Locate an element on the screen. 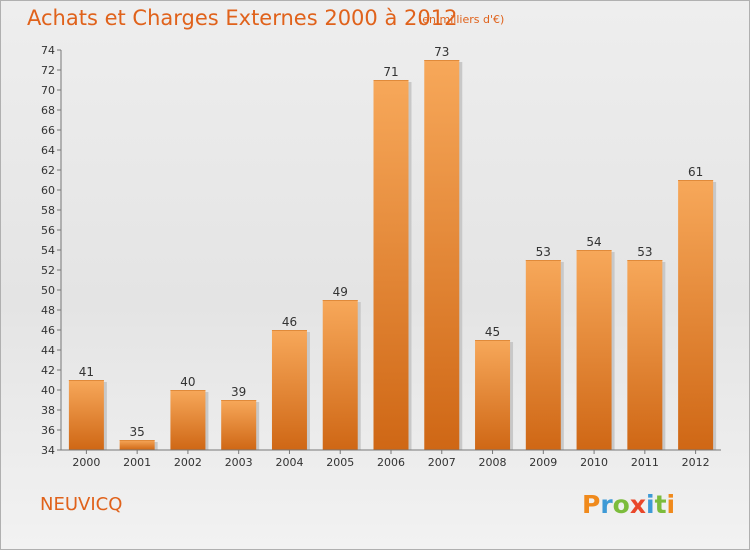  logo-letter: t is located at coordinates (660, 504).